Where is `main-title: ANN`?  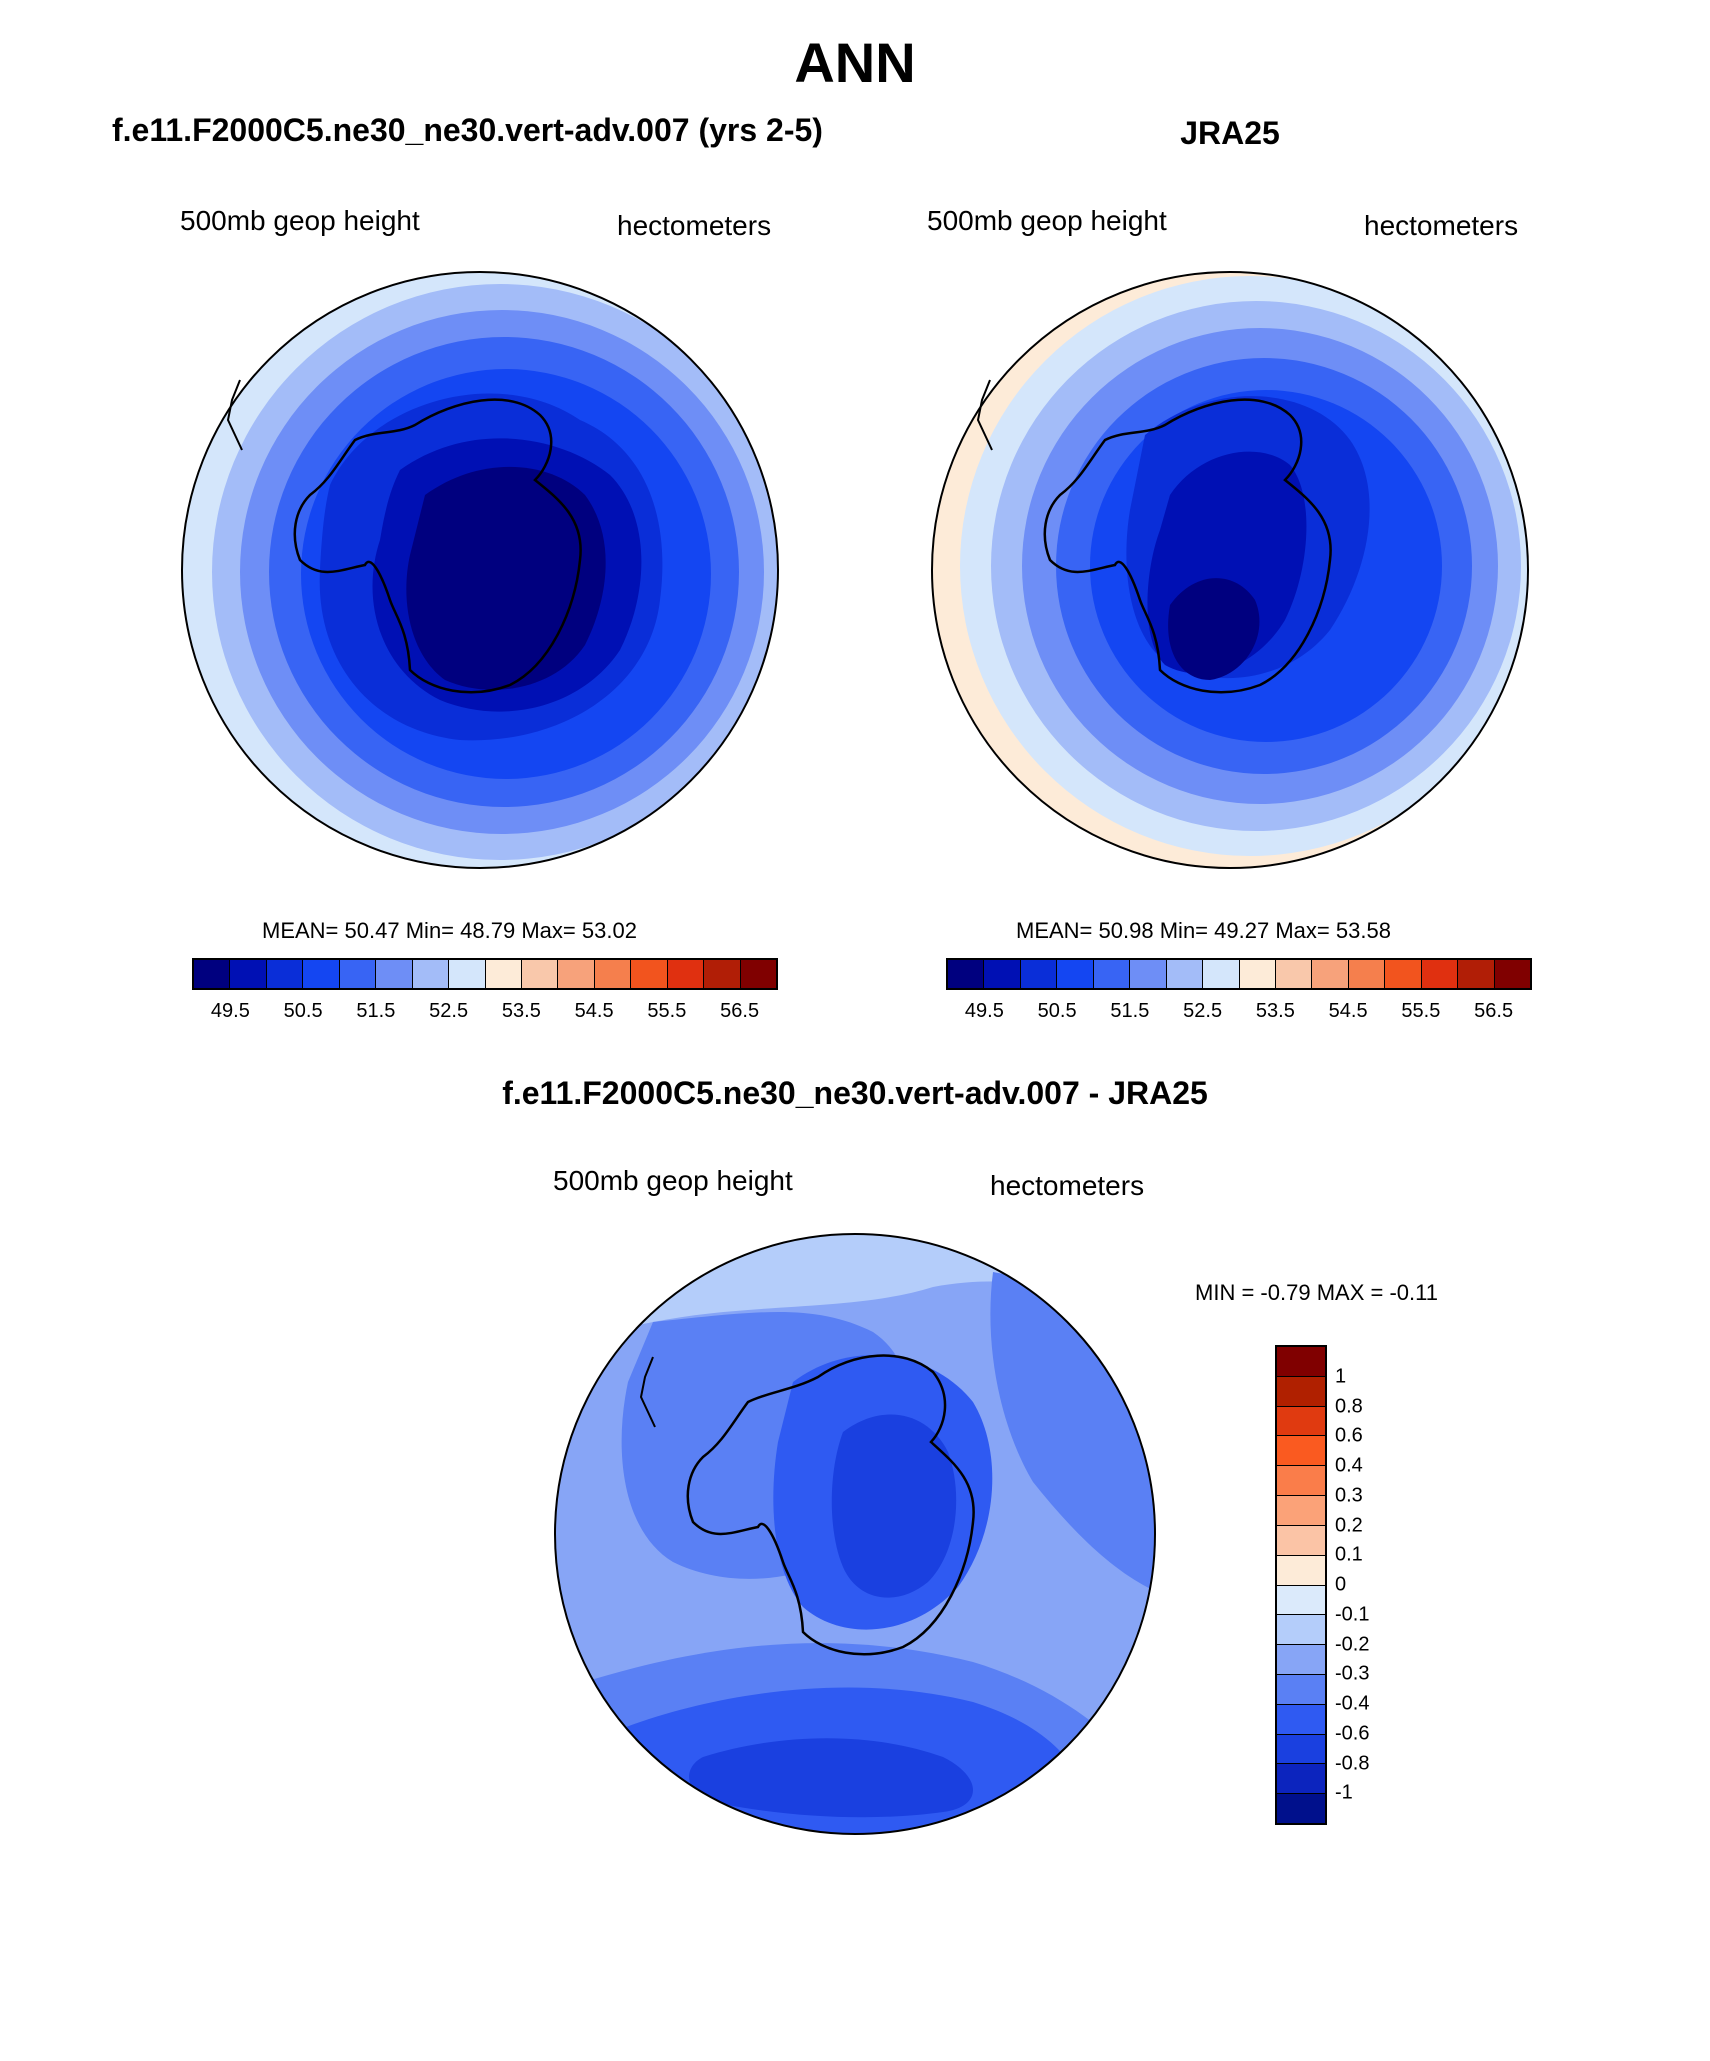
main-title: ANN is located at coordinates (855, 62).